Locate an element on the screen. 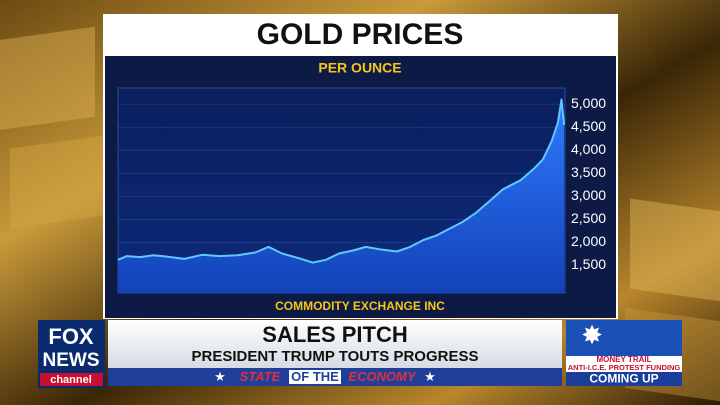 This screenshot has height=405, width=720. promo-flag is located at coordinates (624, 338).